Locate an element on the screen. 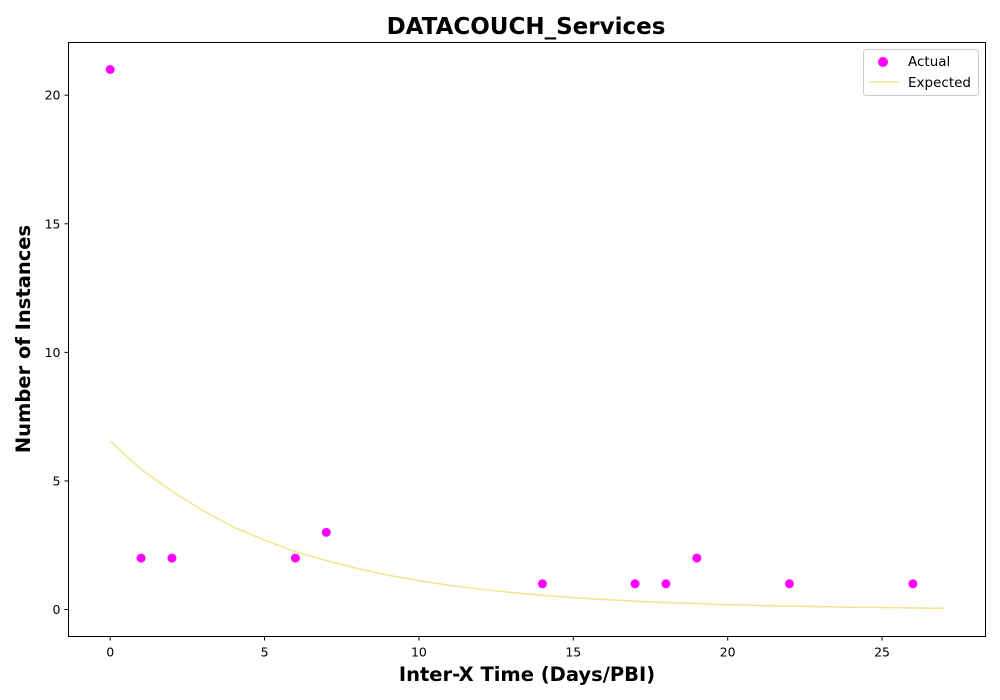 This screenshot has height=700, width=1000. x-tick-label: 10 is located at coordinates (419, 652).